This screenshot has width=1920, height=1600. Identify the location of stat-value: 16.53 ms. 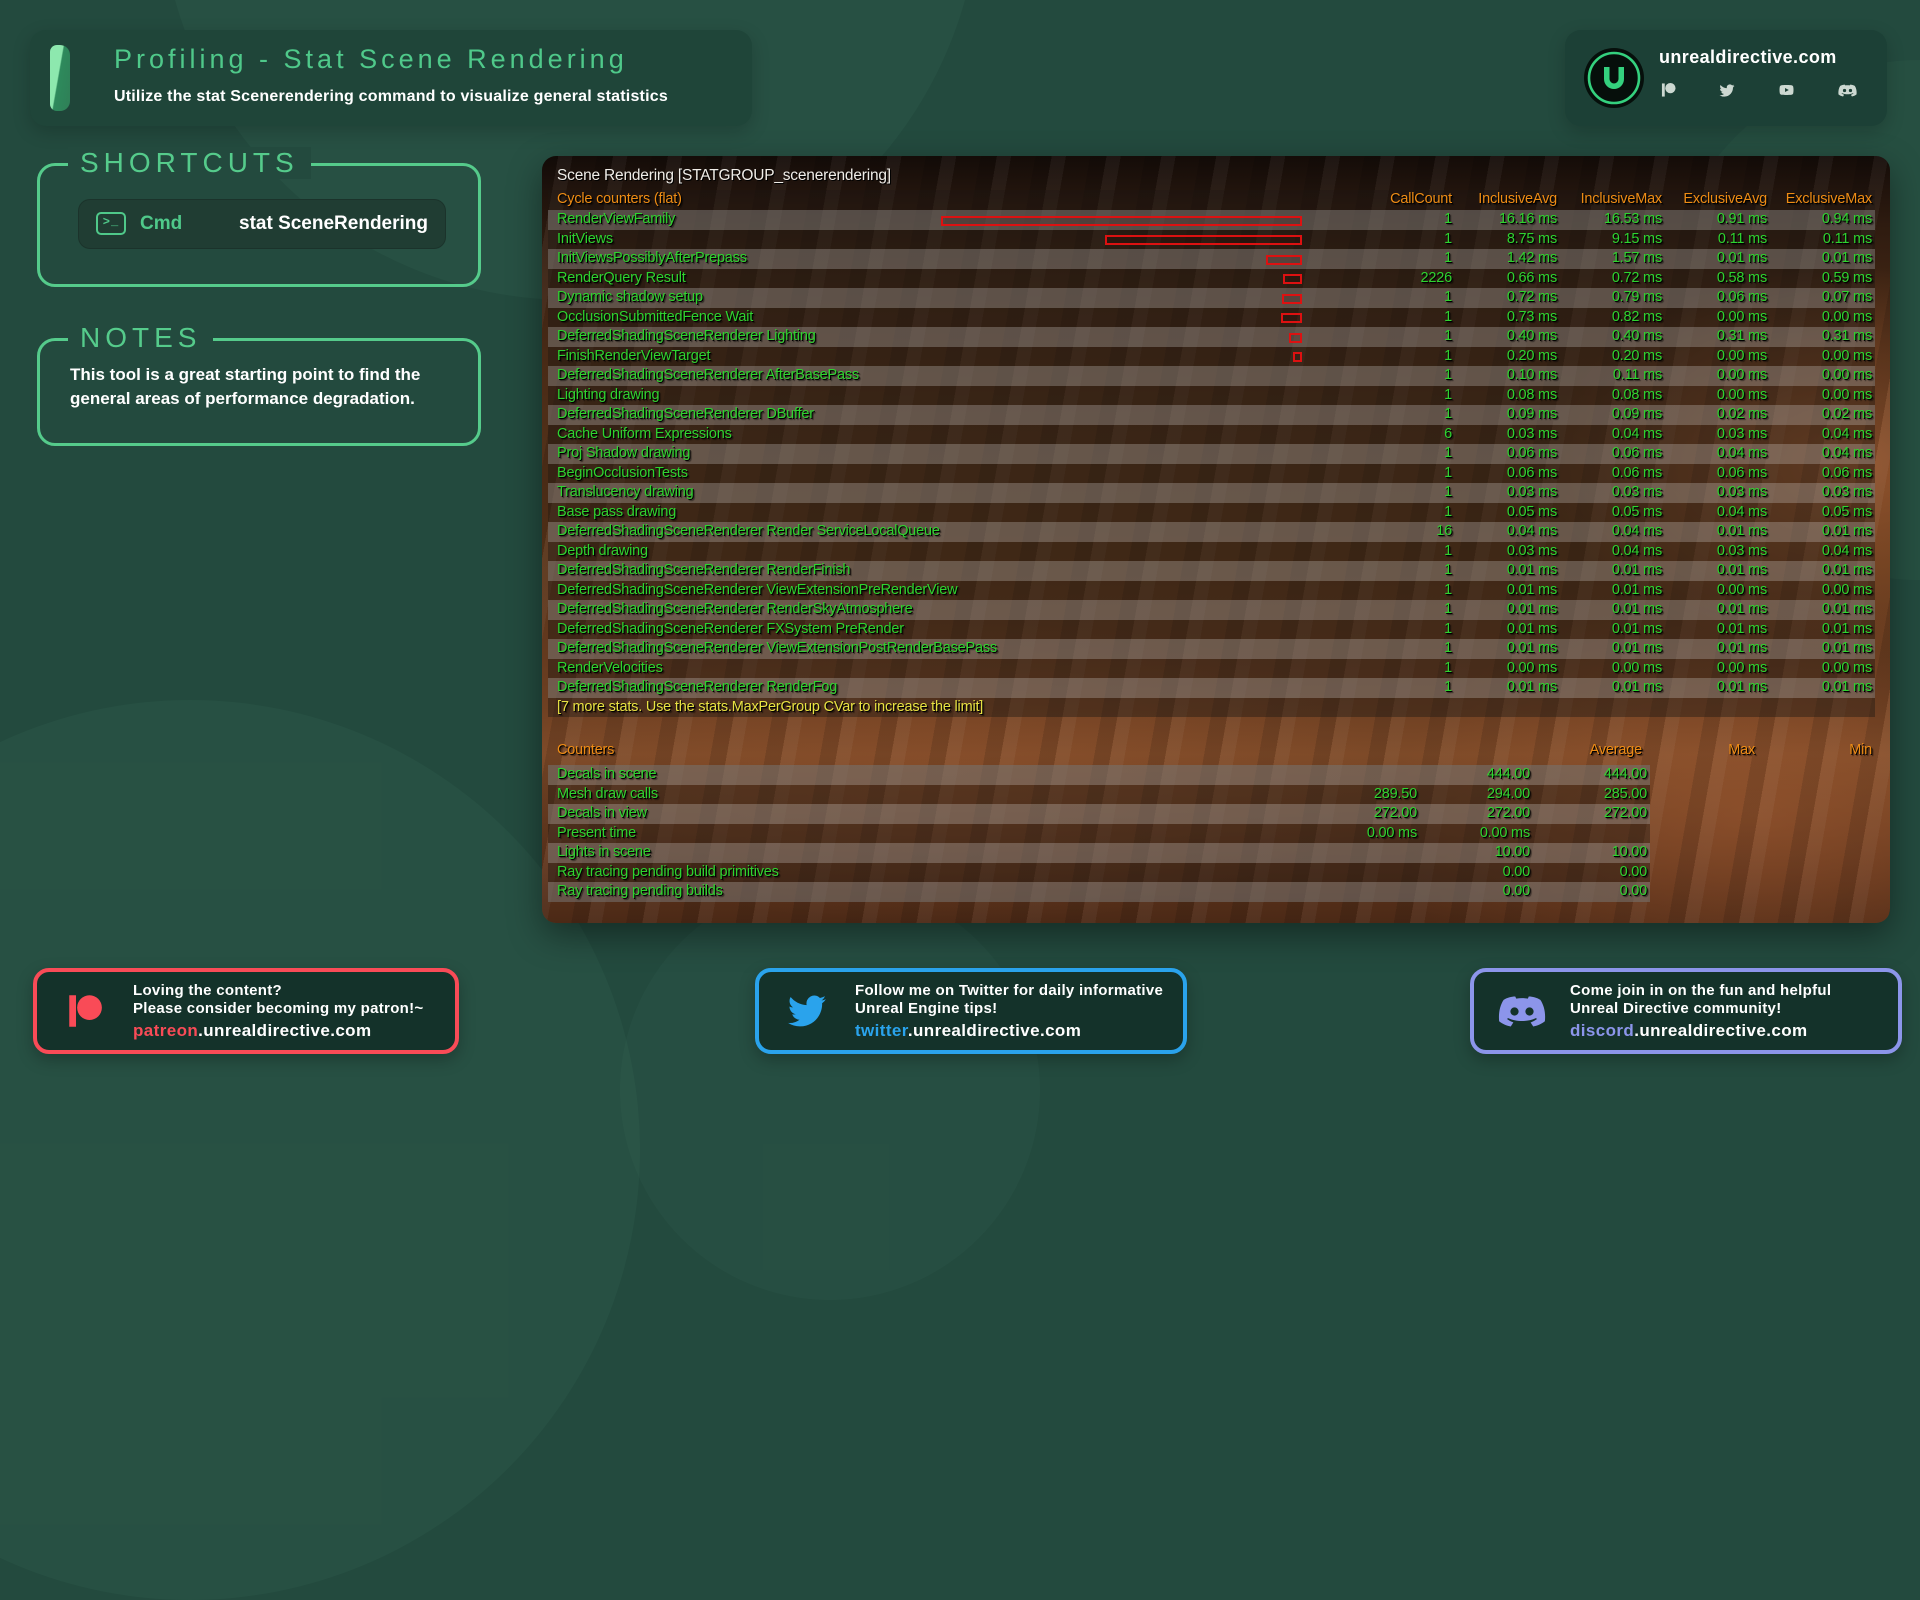
(1632, 219).